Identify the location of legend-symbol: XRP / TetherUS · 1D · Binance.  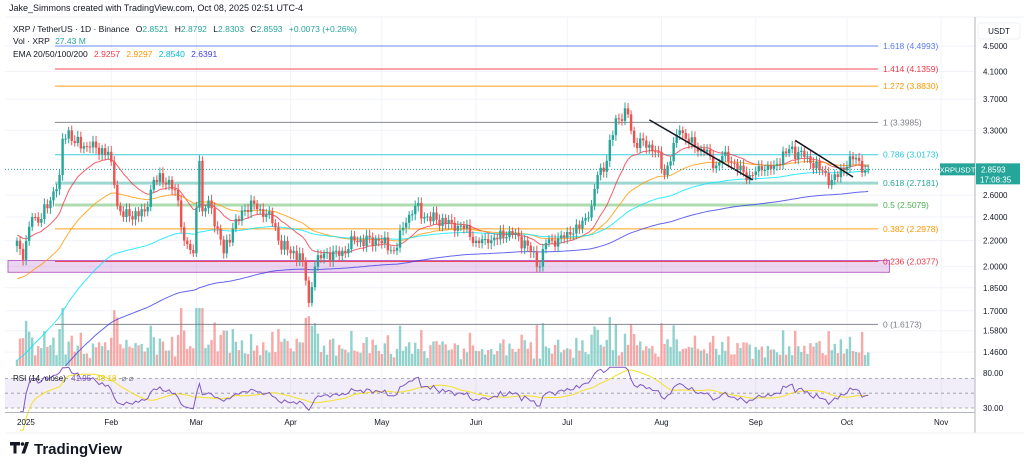
(71, 29).